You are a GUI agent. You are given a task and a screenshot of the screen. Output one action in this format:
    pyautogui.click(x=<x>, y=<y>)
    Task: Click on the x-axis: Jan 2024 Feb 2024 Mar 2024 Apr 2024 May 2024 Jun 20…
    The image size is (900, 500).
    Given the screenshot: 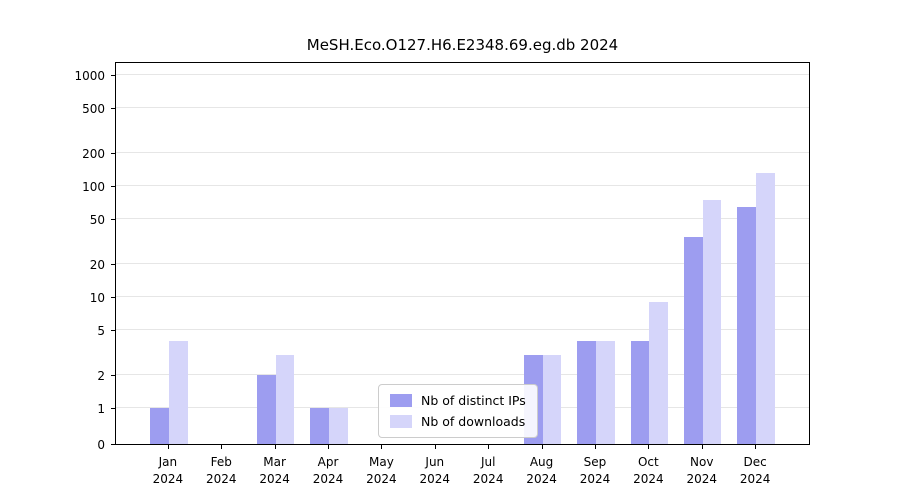 What is the action you would take?
    pyautogui.click(x=462, y=471)
    